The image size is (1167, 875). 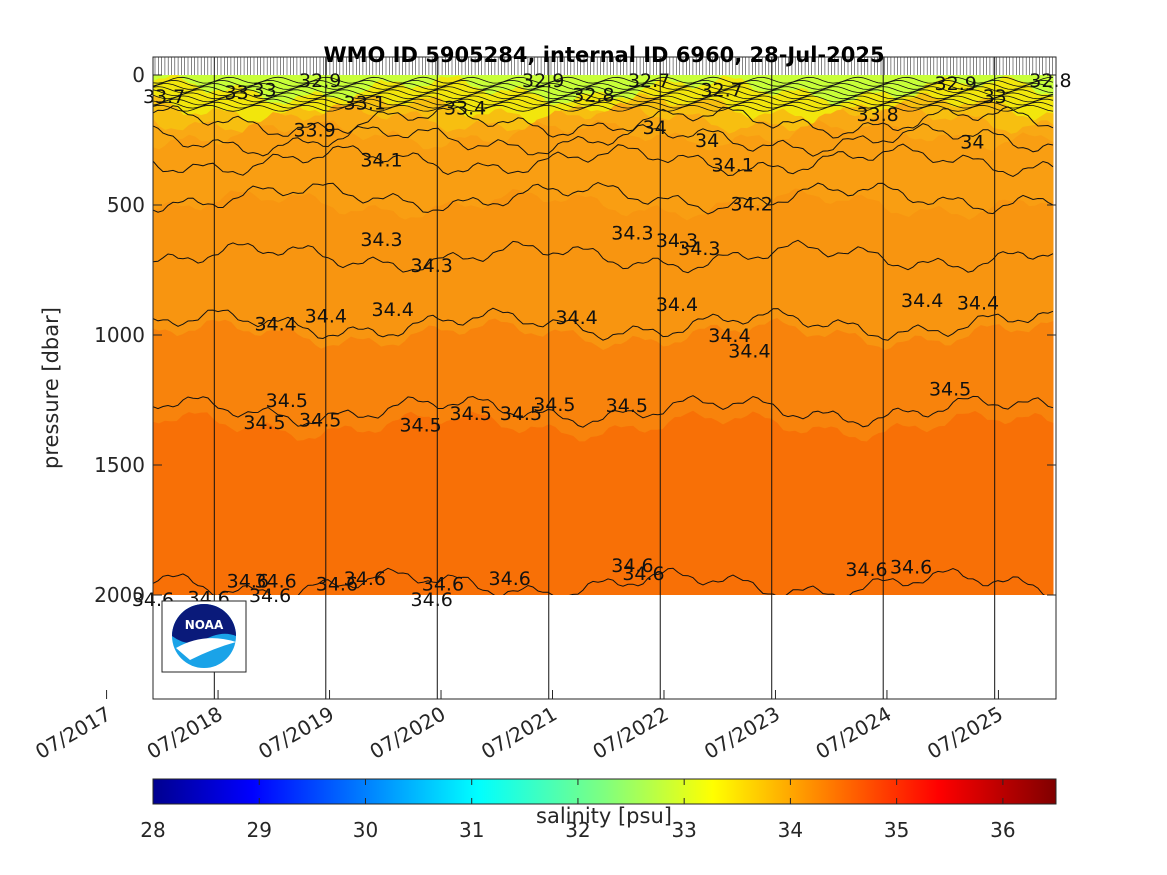 I want to click on colorbar-tick-label: 35, so click(x=896, y=830).